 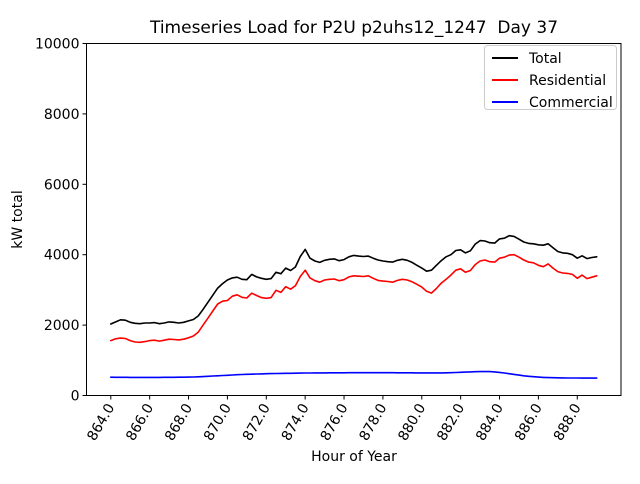 I want to click on x-tick-label: 872.0, so click(x=257, y=422).